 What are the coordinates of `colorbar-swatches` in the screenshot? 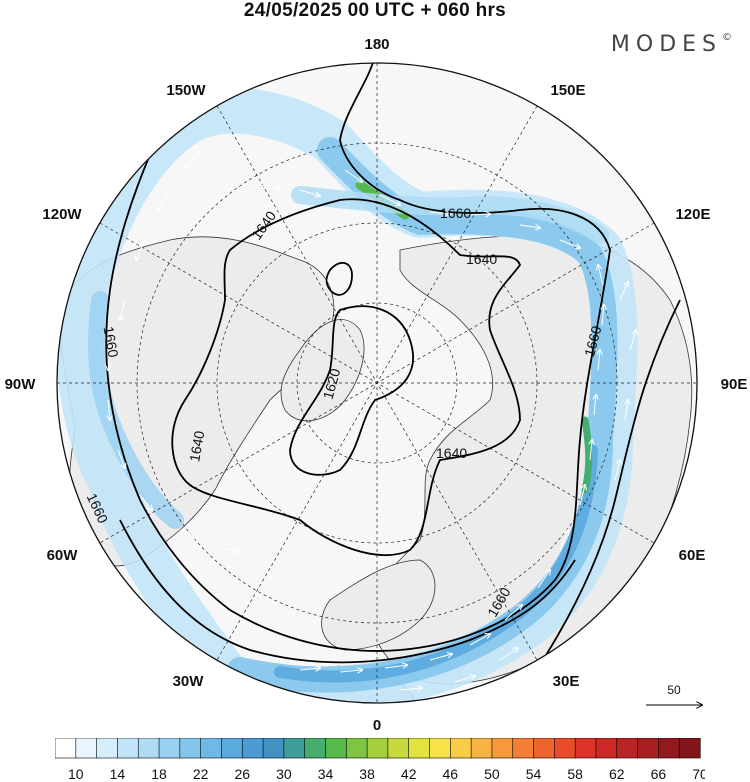 It's located at (378, 748).